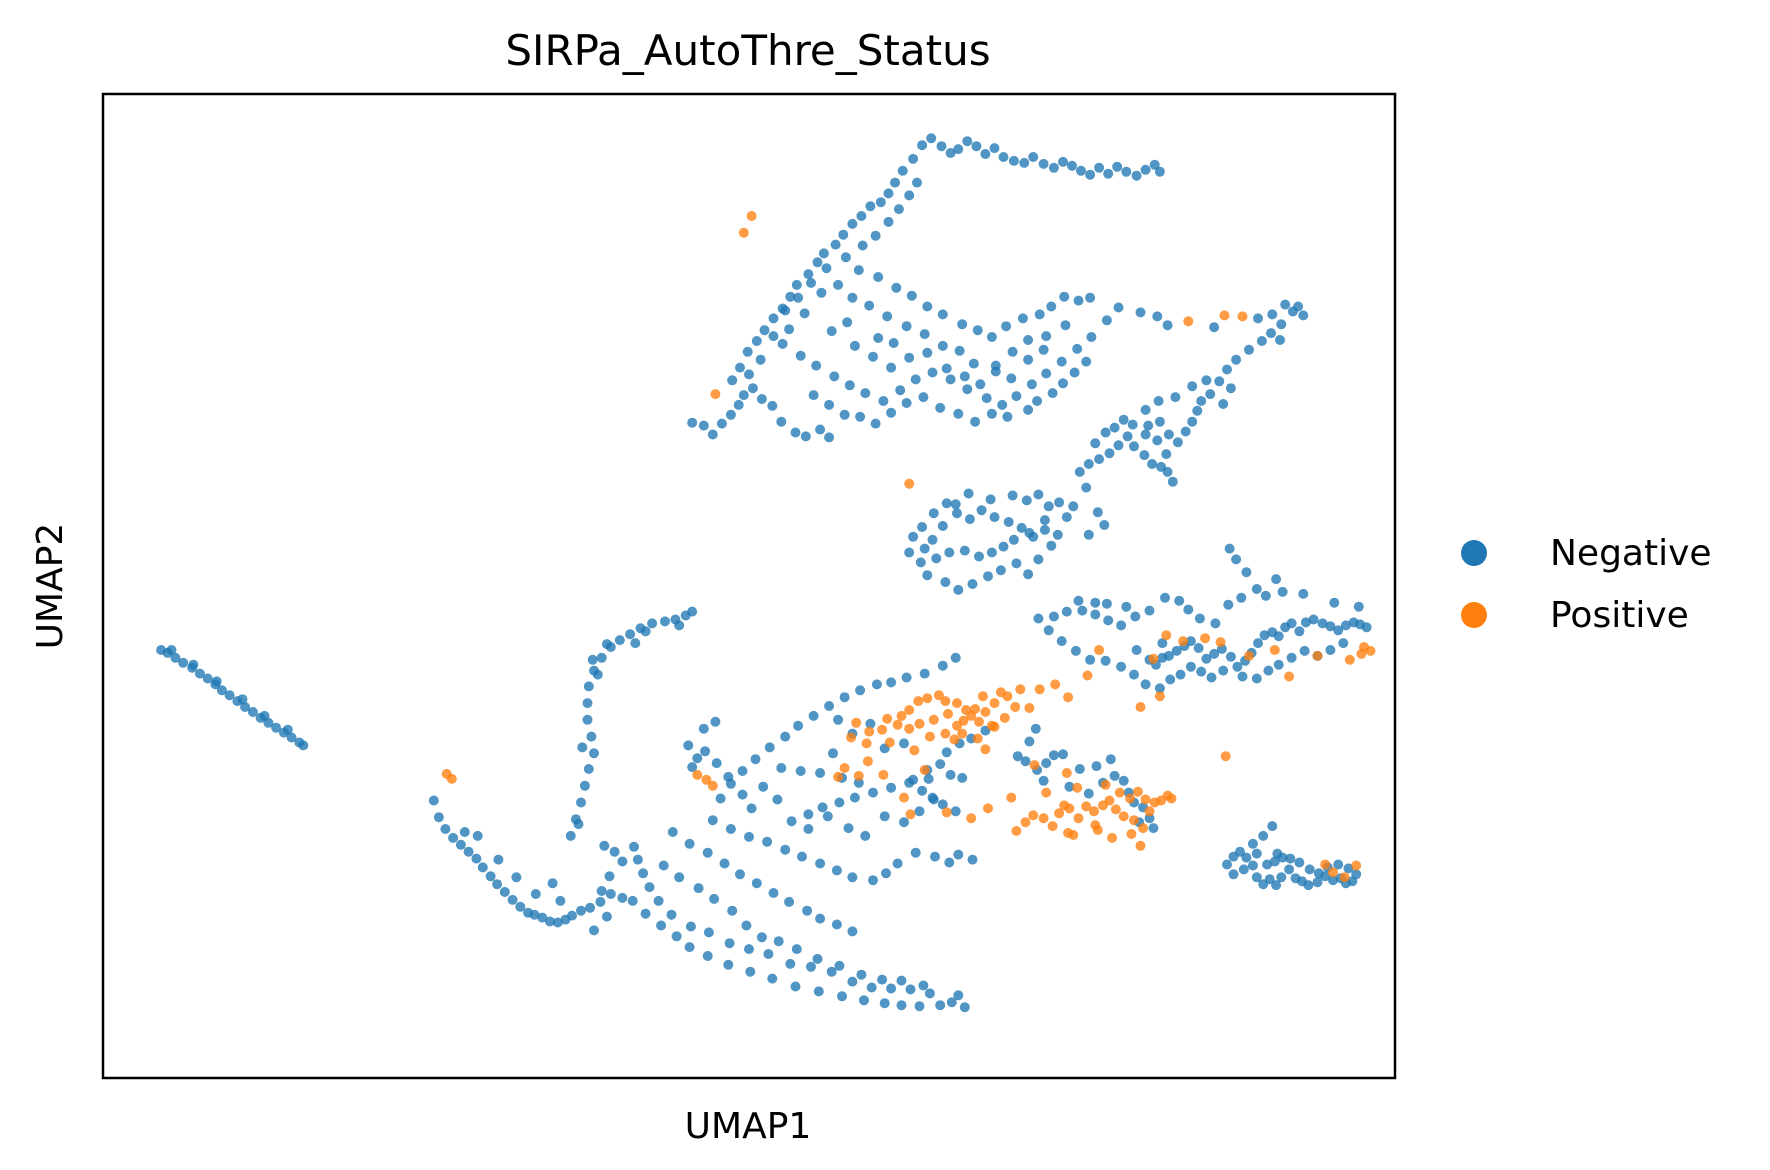 The height and width of the screenshot is (1170, 1770). I want to click on x-axis-label: UMAP1, so click(748, 1126).